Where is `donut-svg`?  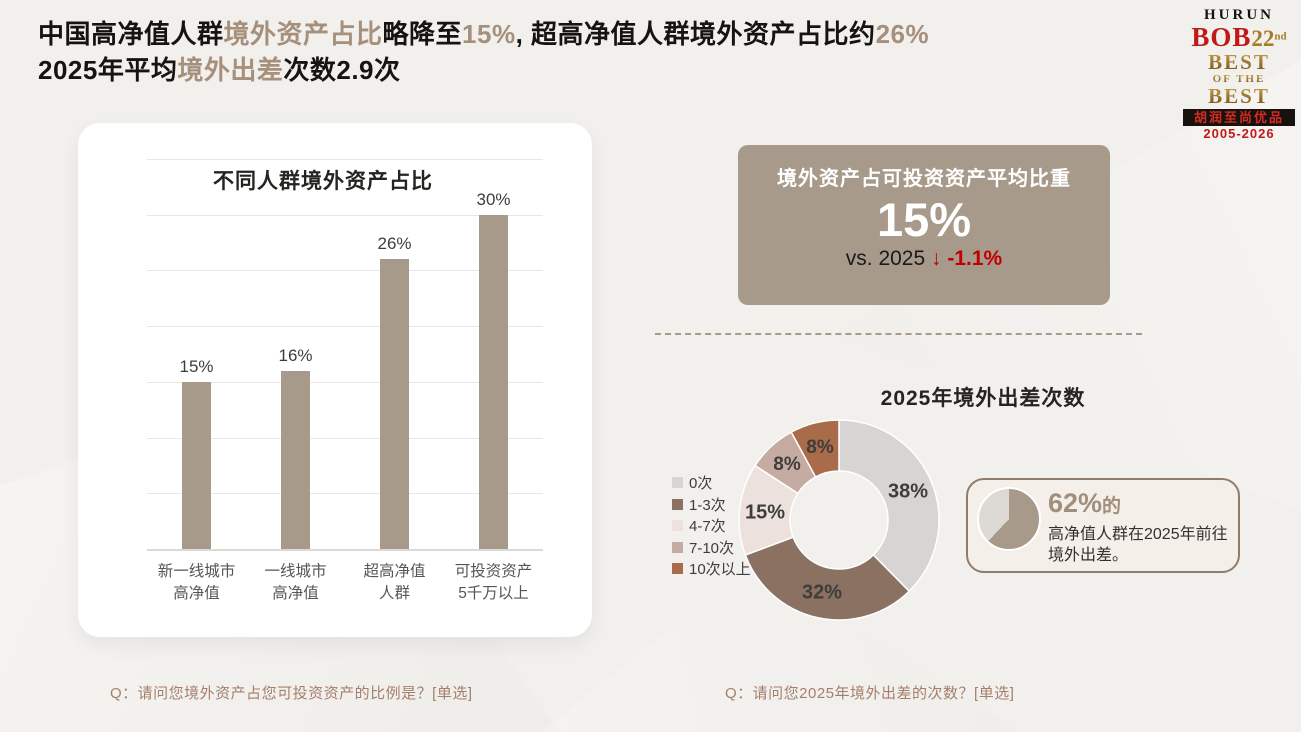 donut-svg is located at coordinates (839, 520).